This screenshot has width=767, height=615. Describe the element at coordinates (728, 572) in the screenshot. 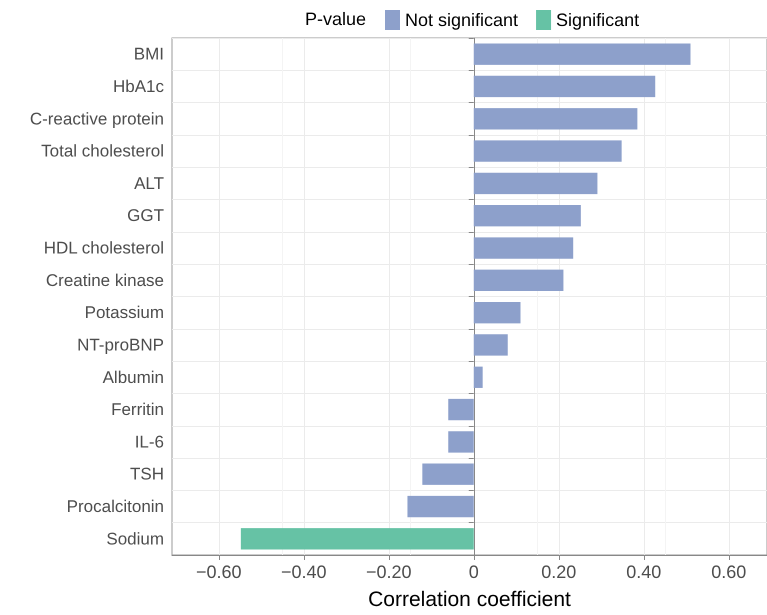

I see `x-tick-label: 0.60` at that location.